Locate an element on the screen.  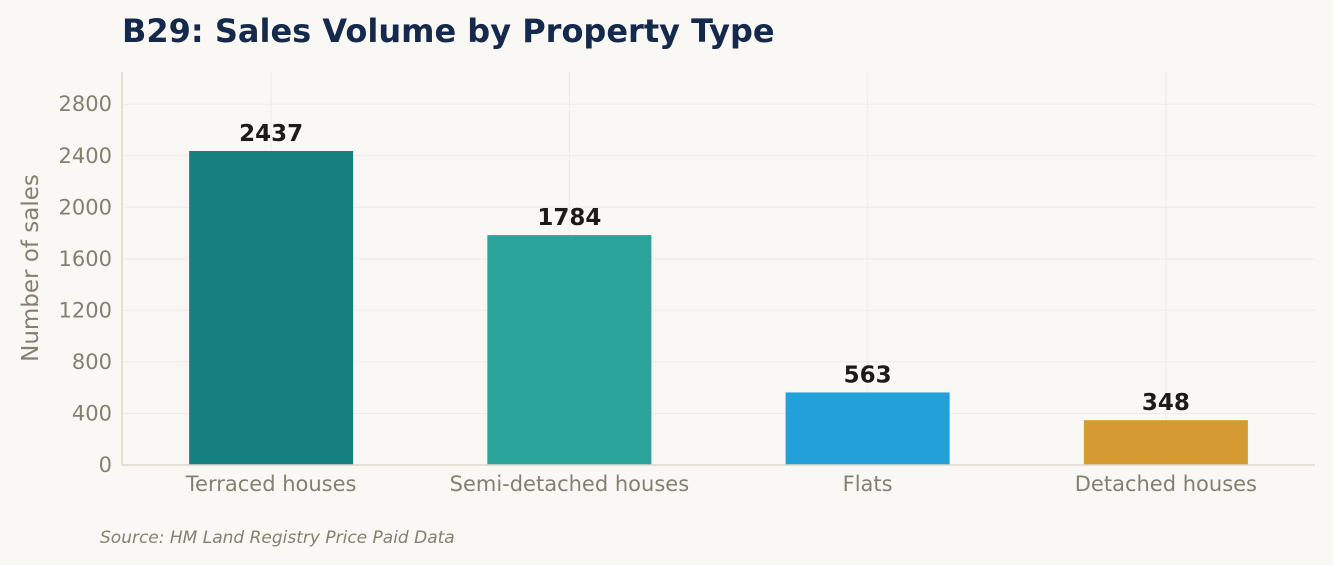
x-tick-label: Terraced houses is located at coordinates (271, 484).